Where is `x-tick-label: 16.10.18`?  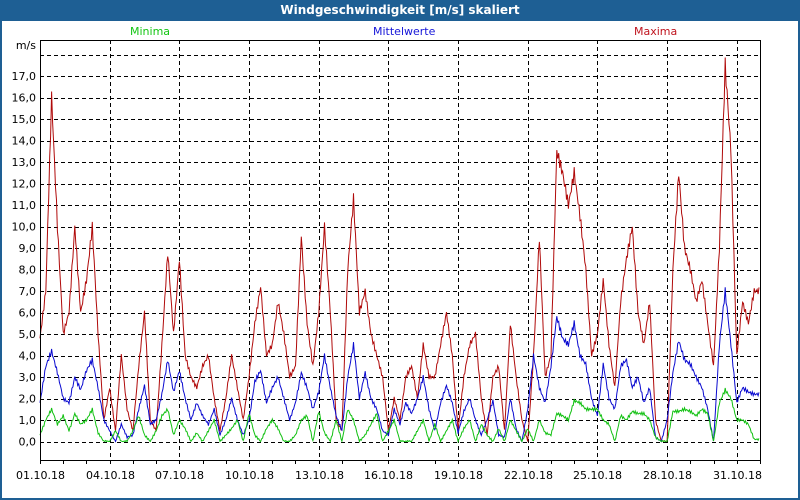
x-tick-label: 16.10.18 is located at coordinates (388, 475).